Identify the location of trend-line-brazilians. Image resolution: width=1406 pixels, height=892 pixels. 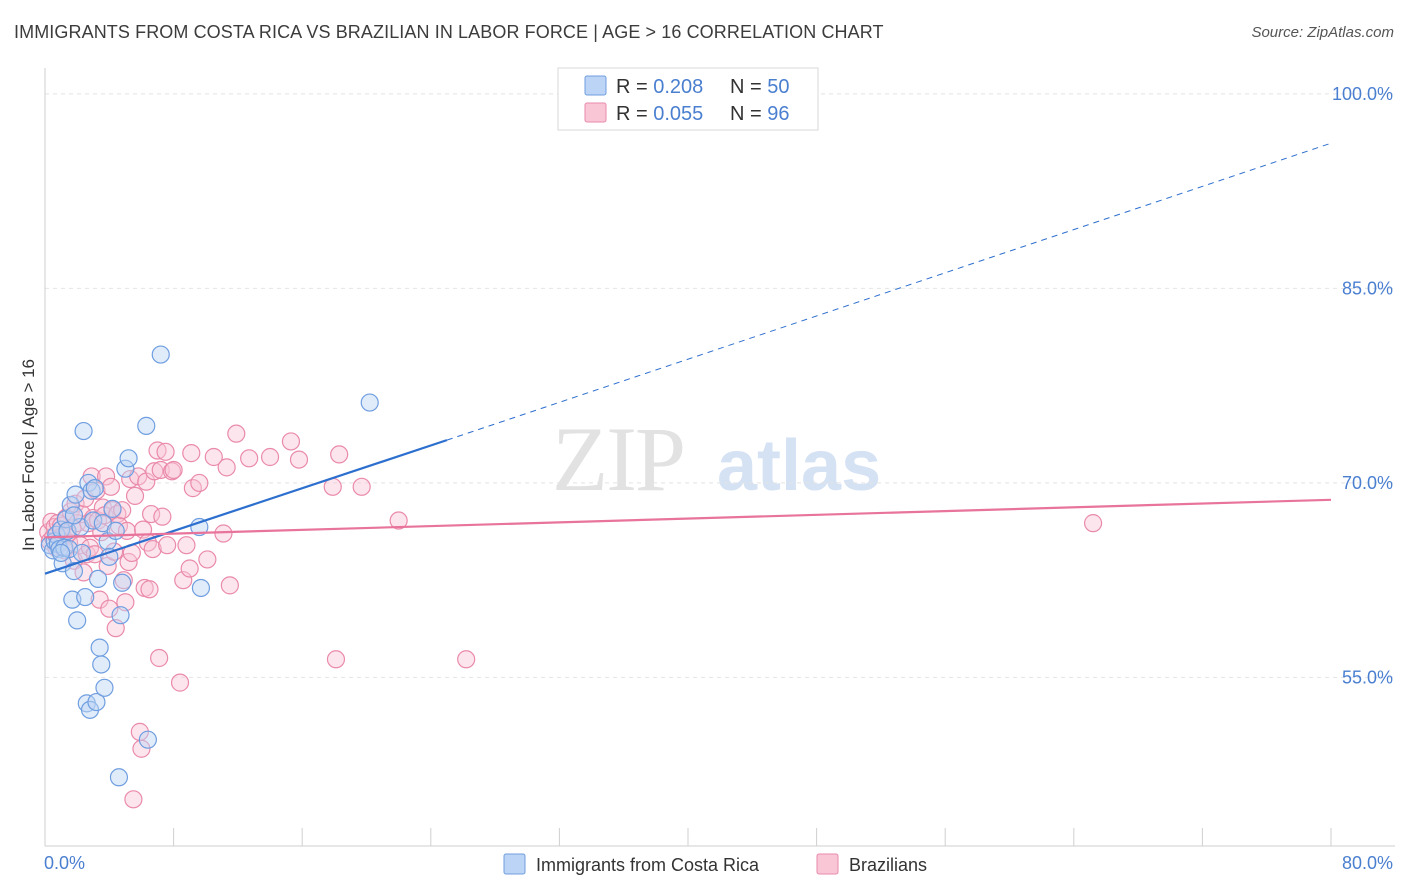
(688, 518).